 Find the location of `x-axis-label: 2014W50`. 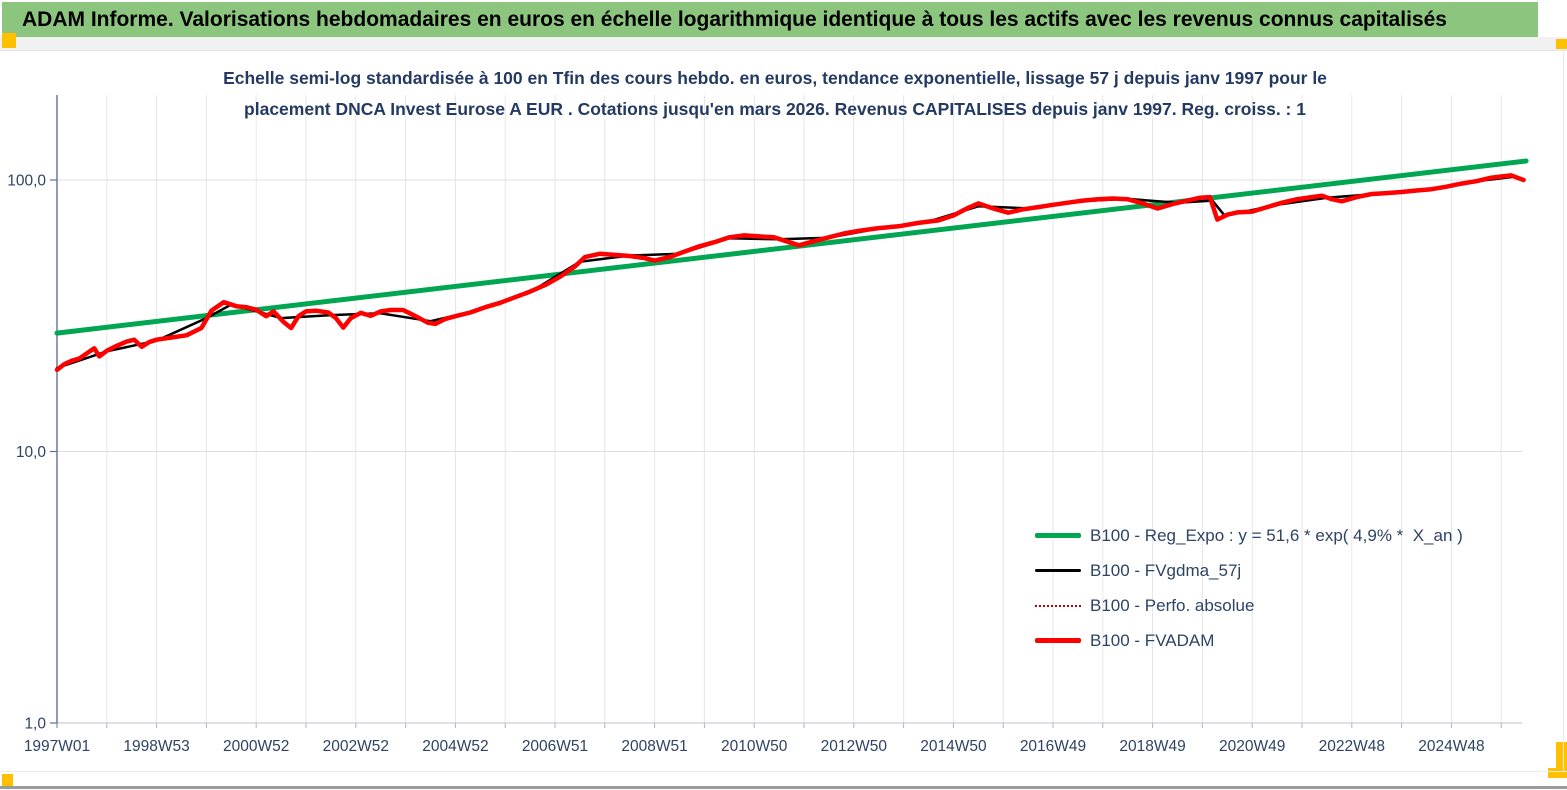

x-axis-label: 2014W50 is located at coordinates (953, 746).